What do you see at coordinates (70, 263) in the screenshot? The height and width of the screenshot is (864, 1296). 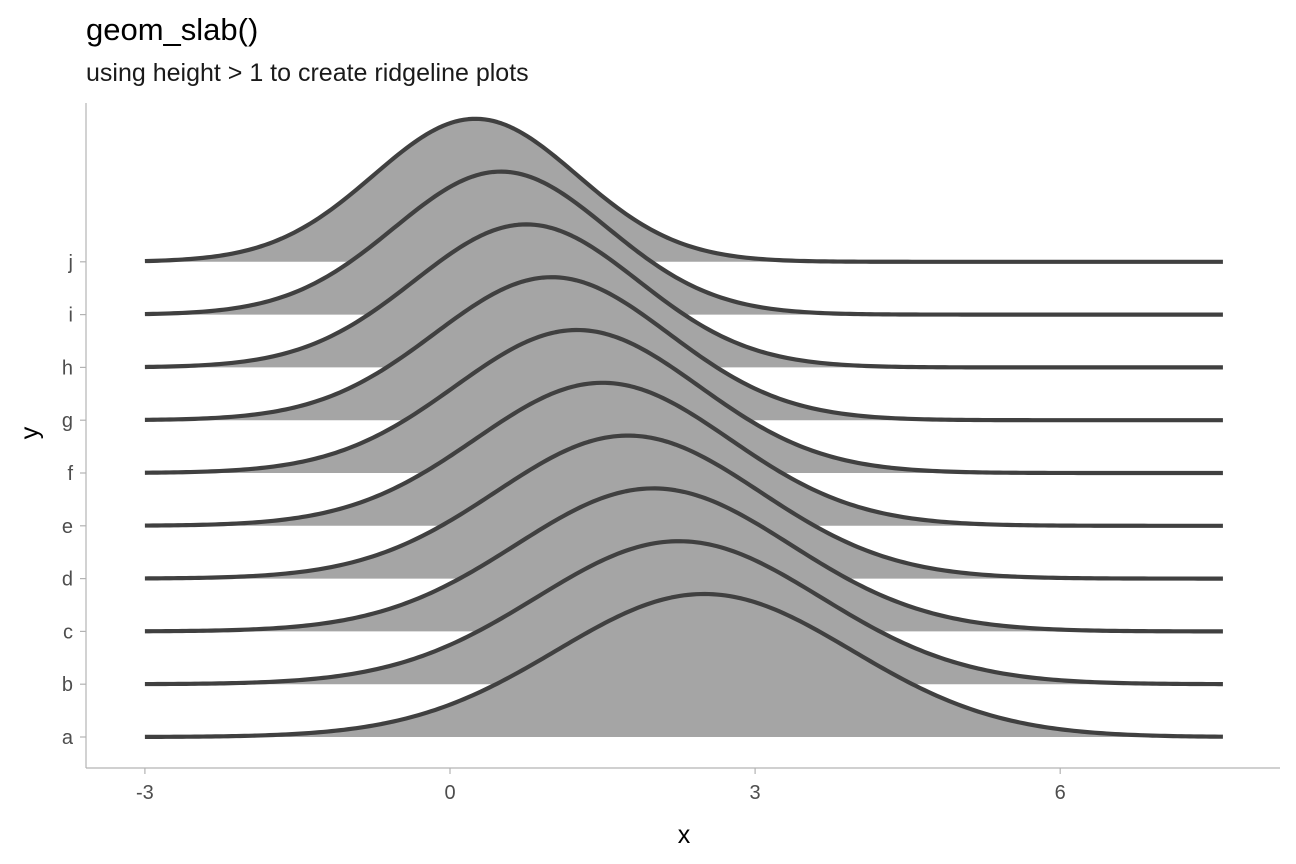 I see `y-tick-label-j: j` at bounding box center [70, 263].